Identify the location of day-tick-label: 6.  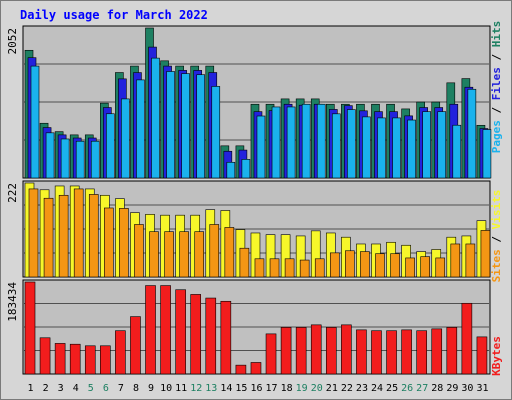
(106, 388).